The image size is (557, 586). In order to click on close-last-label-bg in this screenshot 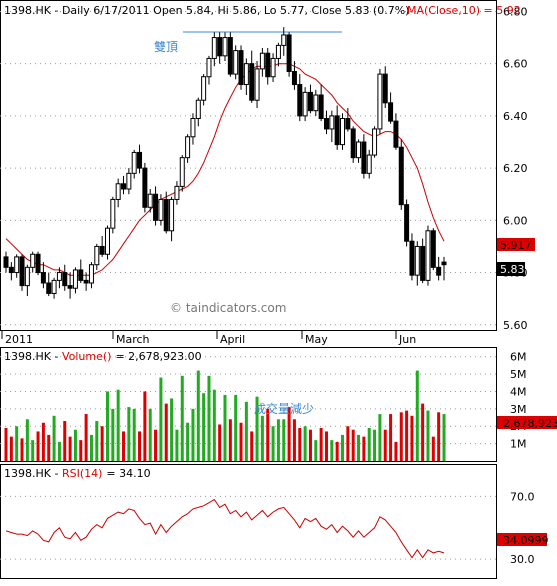, I will do `click(511, 269)`.